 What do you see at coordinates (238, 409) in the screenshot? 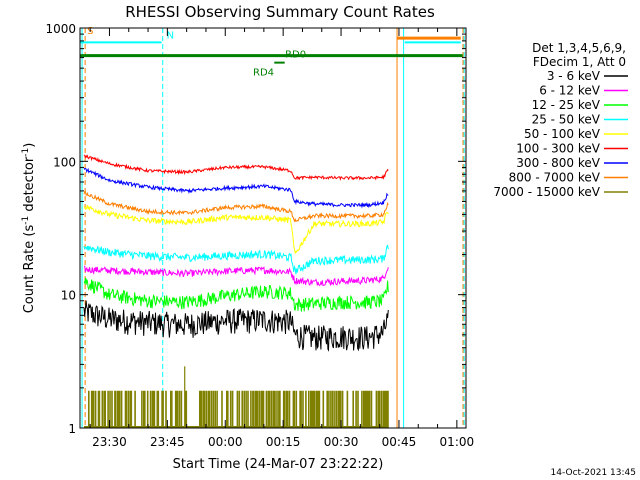
I see `series-line-7000-15000-kev` at bounding box center [238, 409].